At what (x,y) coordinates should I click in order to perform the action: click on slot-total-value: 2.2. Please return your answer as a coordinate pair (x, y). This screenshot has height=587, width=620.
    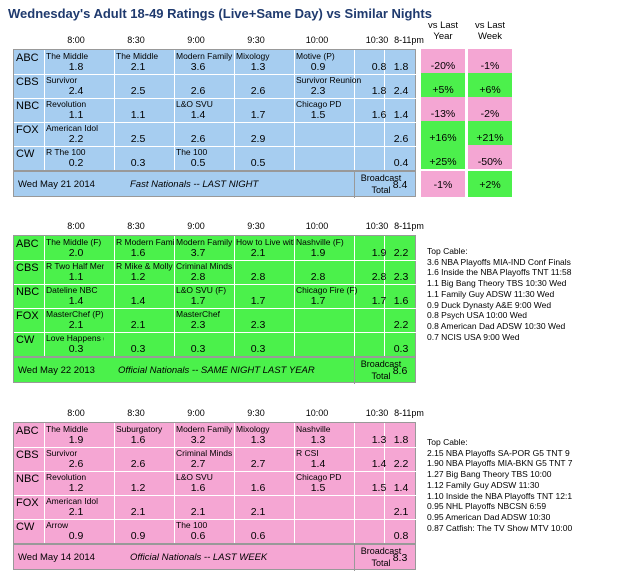
    Looking at the image, I should click on (401, 464).